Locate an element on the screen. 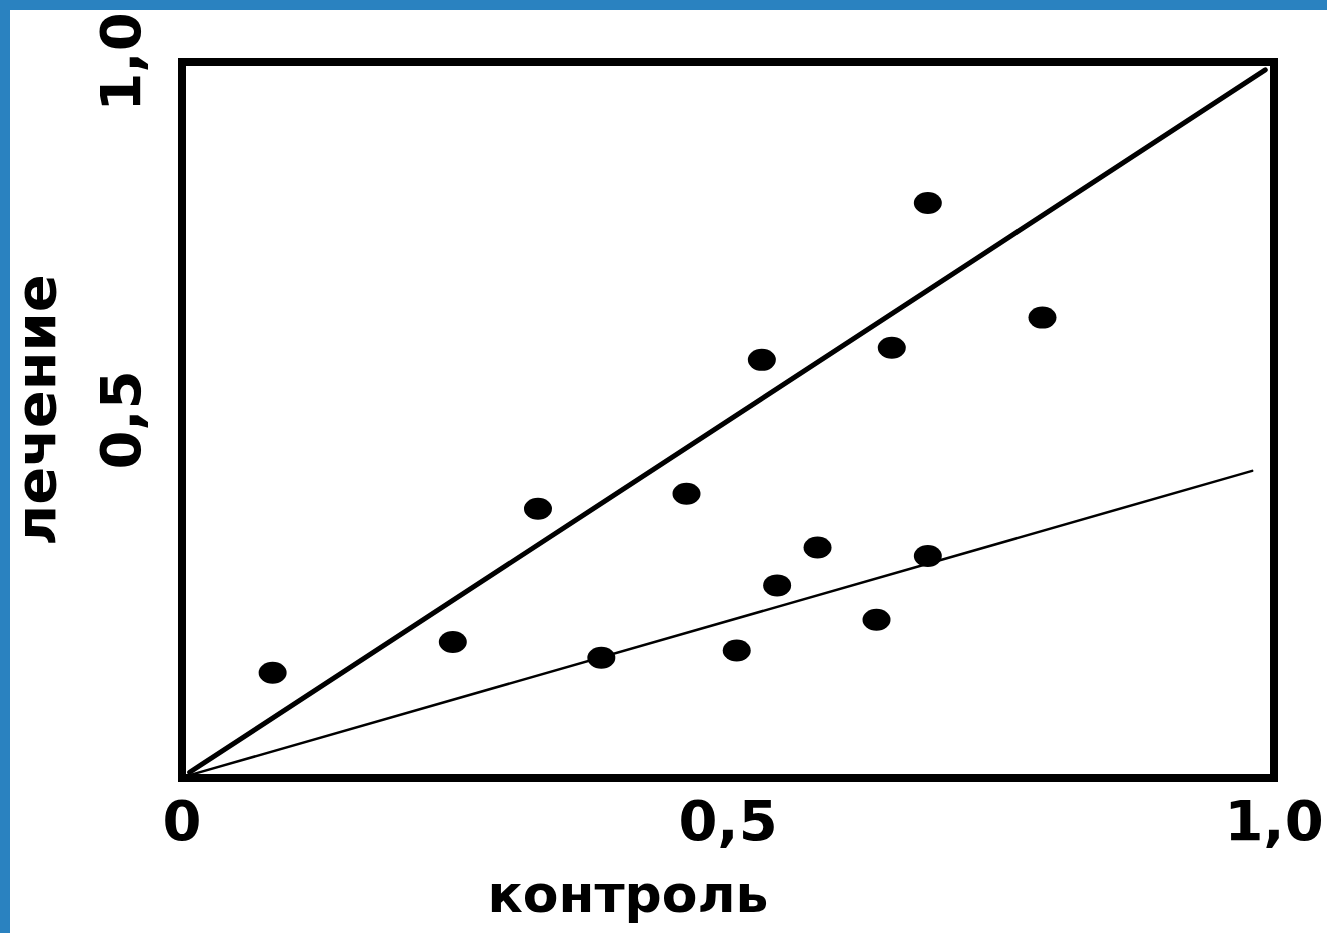  x-tick-label: 1,0 is located at coordinates (1274, 820).